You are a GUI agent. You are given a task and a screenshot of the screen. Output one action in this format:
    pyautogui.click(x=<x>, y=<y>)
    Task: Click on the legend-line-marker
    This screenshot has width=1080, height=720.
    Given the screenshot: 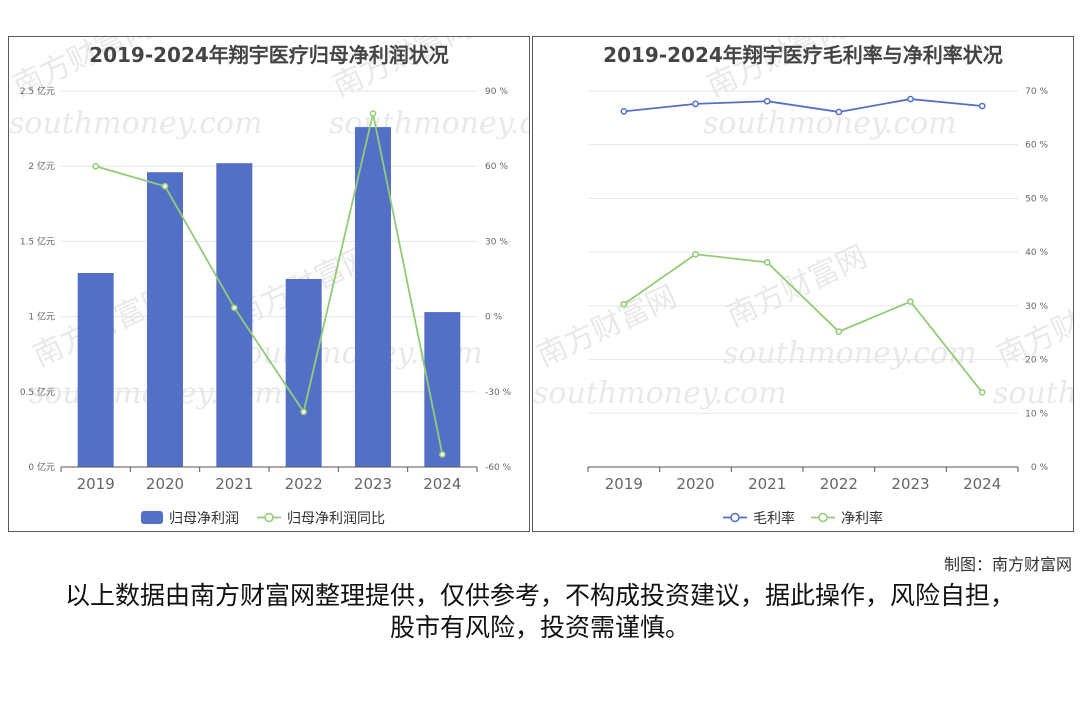 What is the action you would take?
    pyautogui.click(x=269, y=517)
    